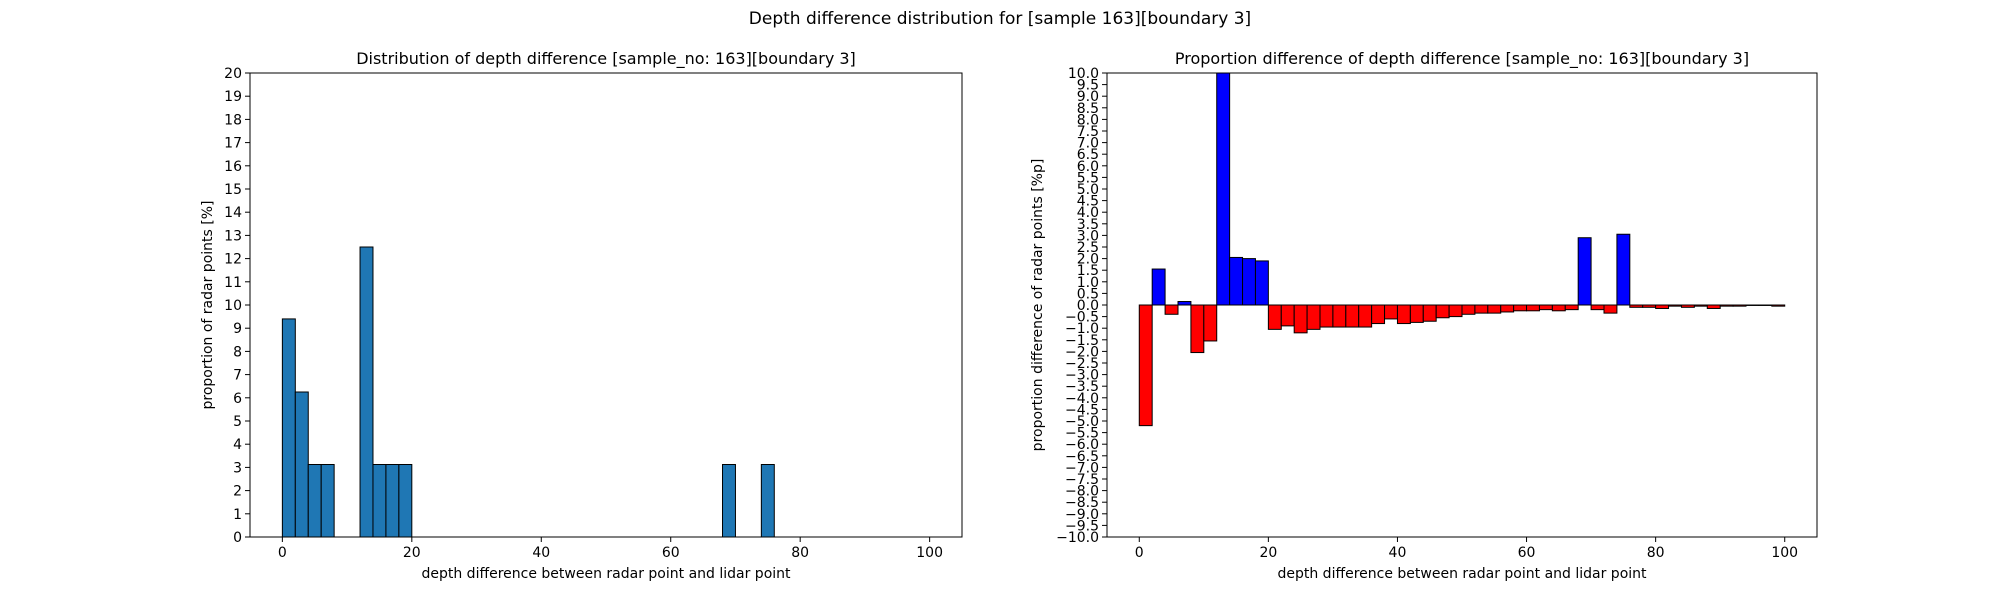 This screenshot has height=600, width=2000. I want to click on histogram-y-axis-label: proportion of radar points [%], so click(208, 304).